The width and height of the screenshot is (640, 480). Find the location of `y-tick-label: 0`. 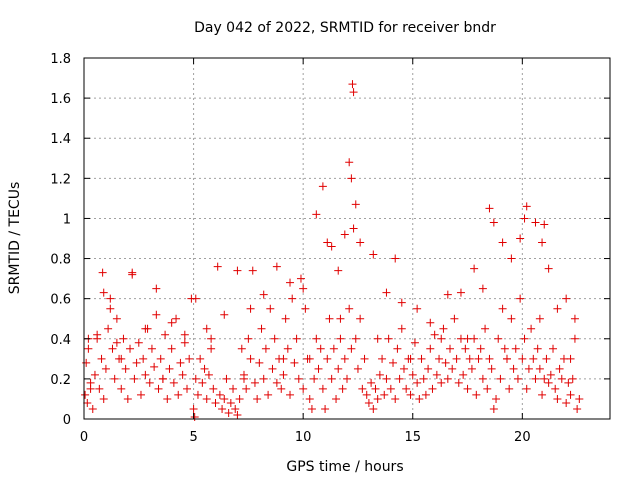

y-tick-label: 0 is located at coordinates (67, 420).